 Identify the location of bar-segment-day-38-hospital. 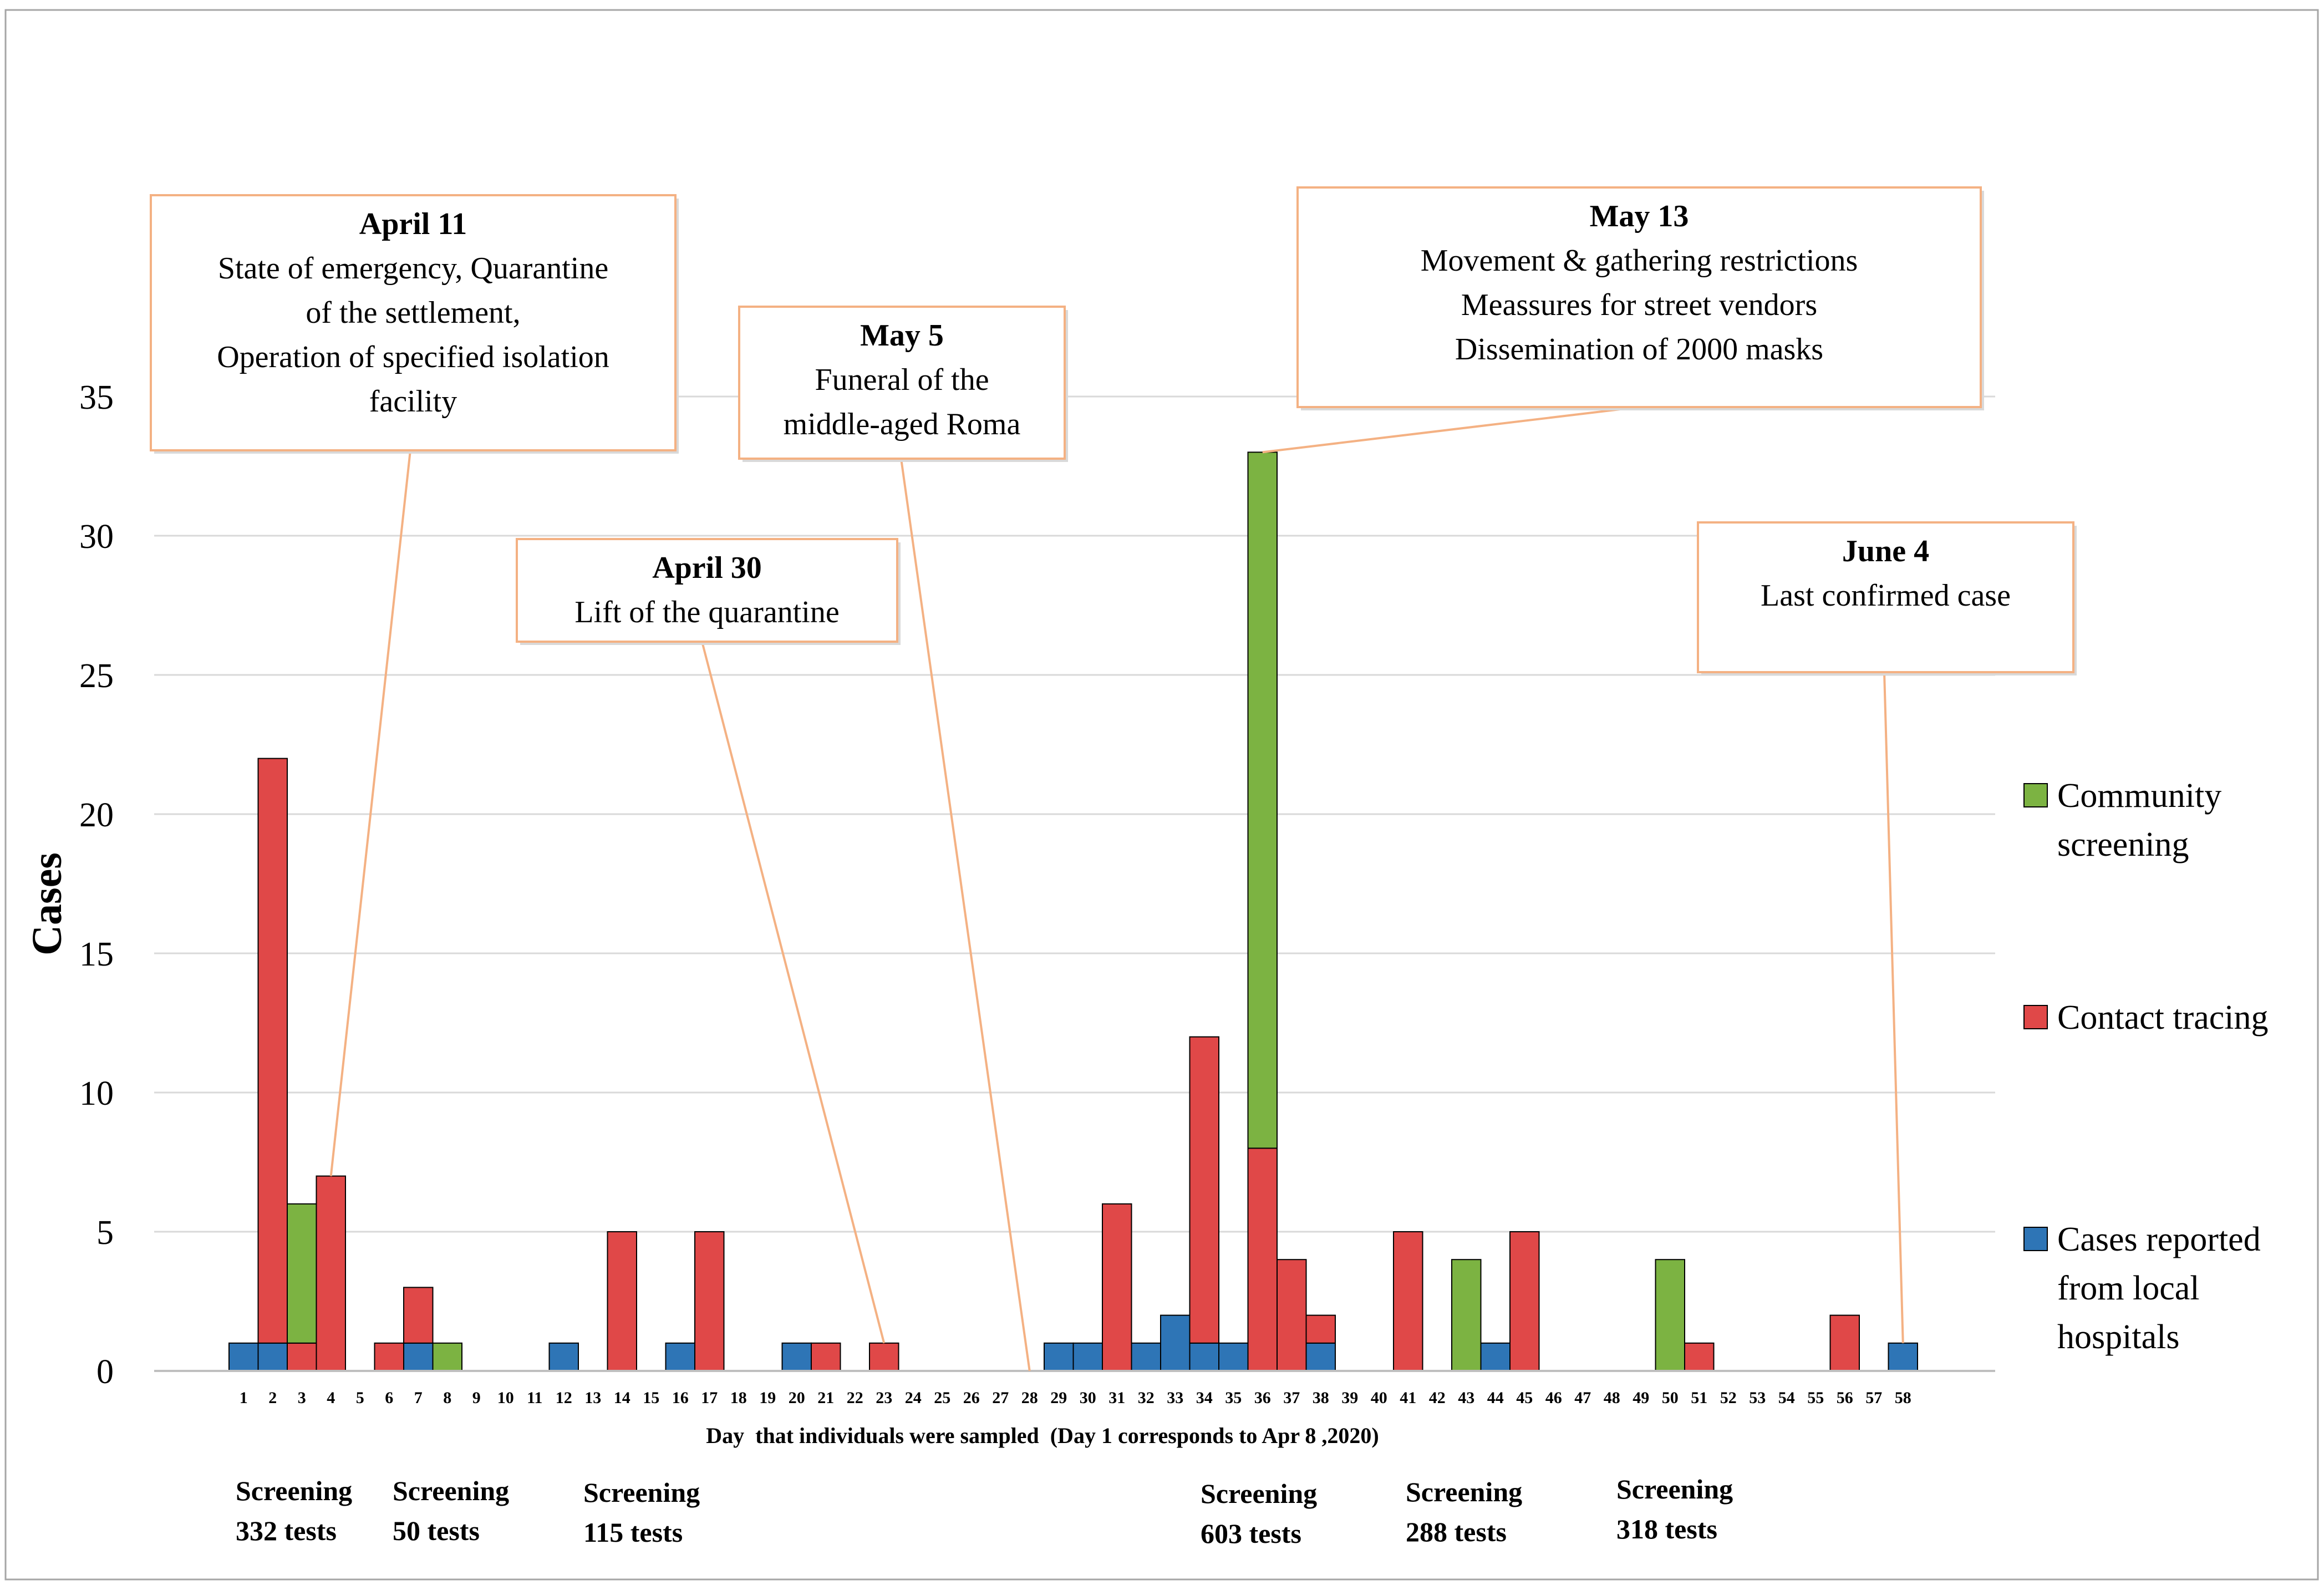
(1320, 1357).